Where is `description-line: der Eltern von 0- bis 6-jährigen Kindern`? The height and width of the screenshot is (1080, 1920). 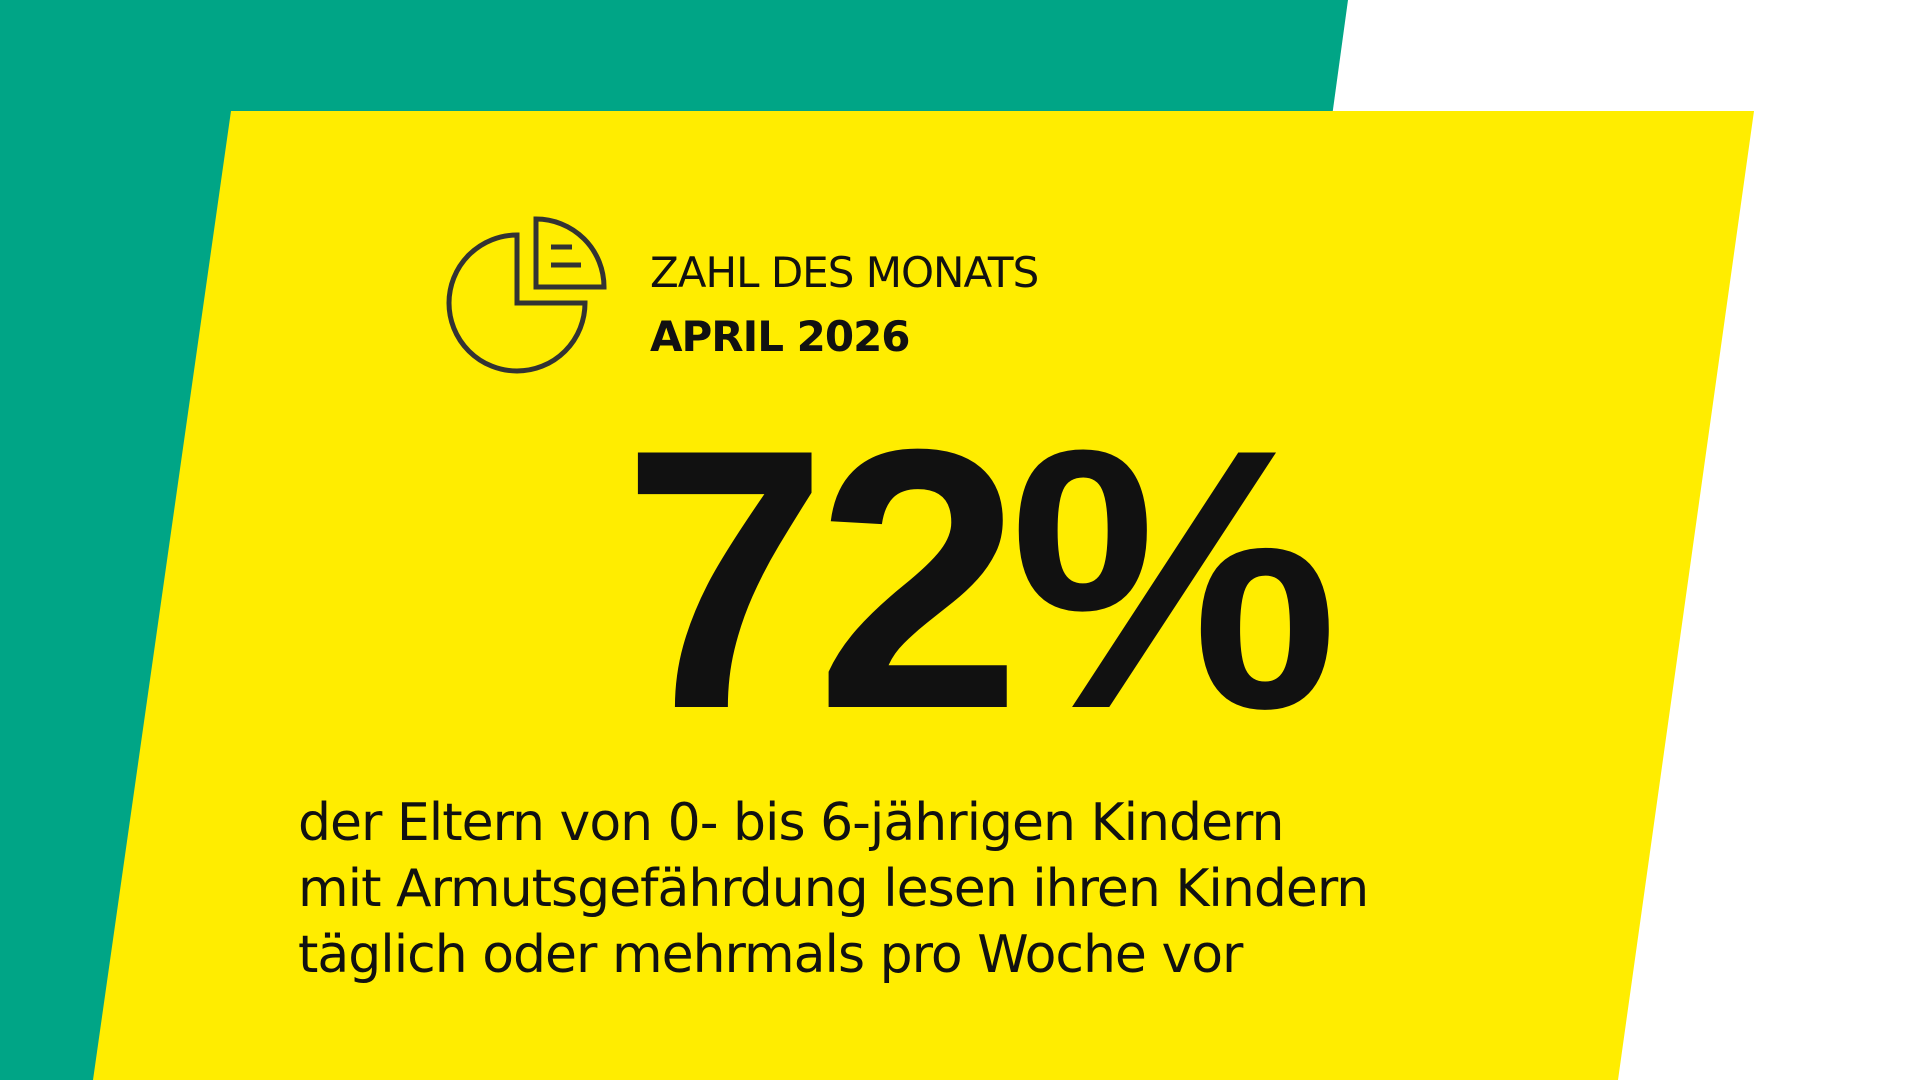 description-line: der Eltern von 0- bis 6-jährigen Kindern is located at coordinates (791, 823).